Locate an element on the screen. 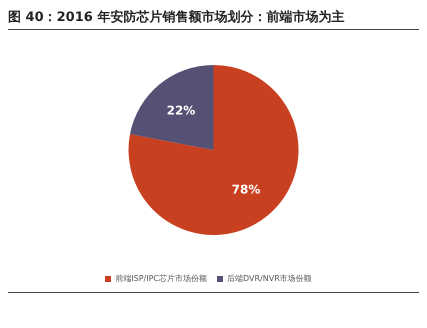 The width and height of the screenshot is (427, 328). chart-title: 图 40：2016 年安防芯片销售额市场划分：前端市场为主 is located at coordinates (213, 19).